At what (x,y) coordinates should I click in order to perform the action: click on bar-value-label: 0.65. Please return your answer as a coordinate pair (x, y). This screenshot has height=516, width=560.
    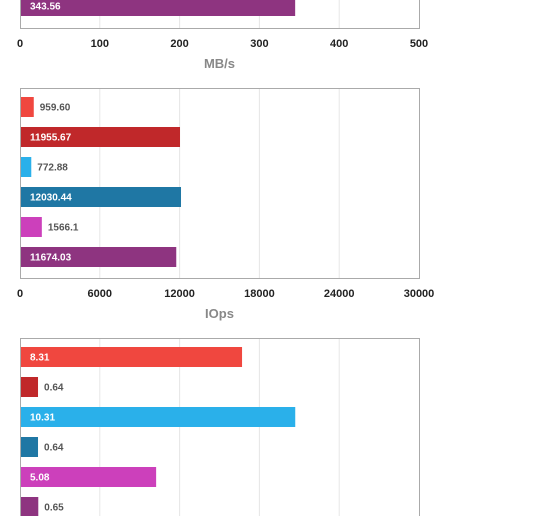
    Looking at the image, I should click on (54, 508).